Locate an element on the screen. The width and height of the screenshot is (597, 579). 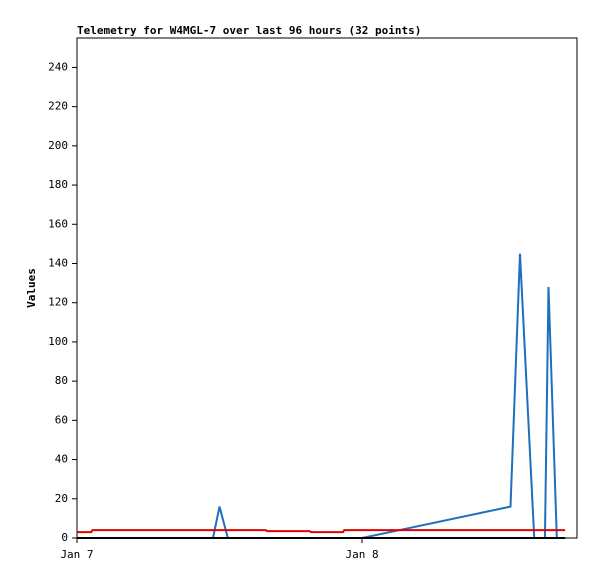
y-tick-label: 20 is located at coordinates (61, 498).